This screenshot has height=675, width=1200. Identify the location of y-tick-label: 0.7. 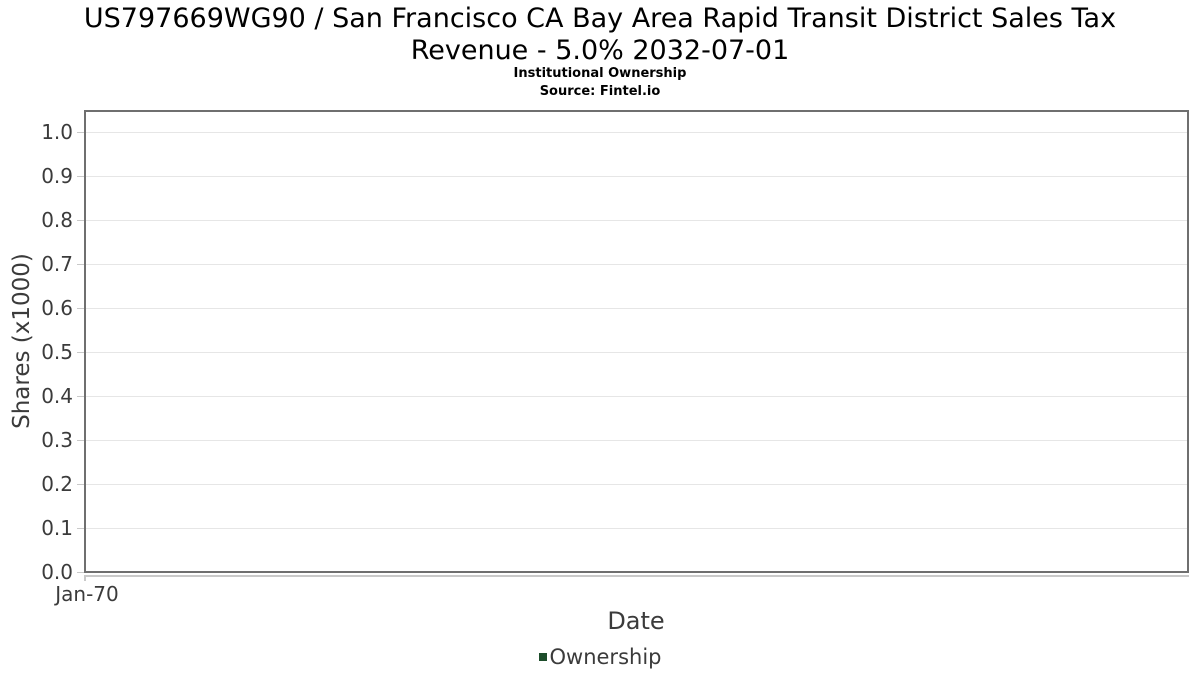
(57, 264).